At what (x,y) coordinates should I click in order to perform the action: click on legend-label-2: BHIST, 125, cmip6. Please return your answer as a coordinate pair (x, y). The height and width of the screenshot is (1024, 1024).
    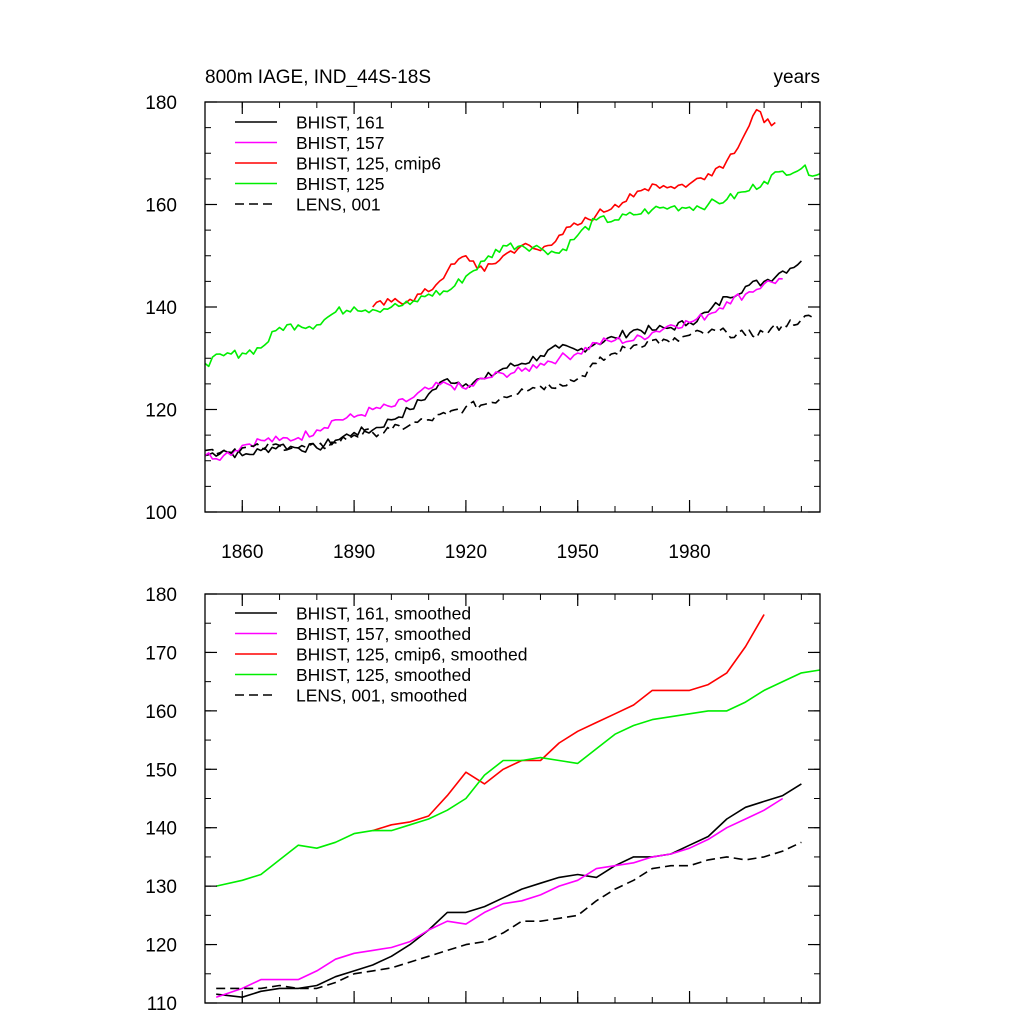
    Looking at the image, I should click on (368, 164).